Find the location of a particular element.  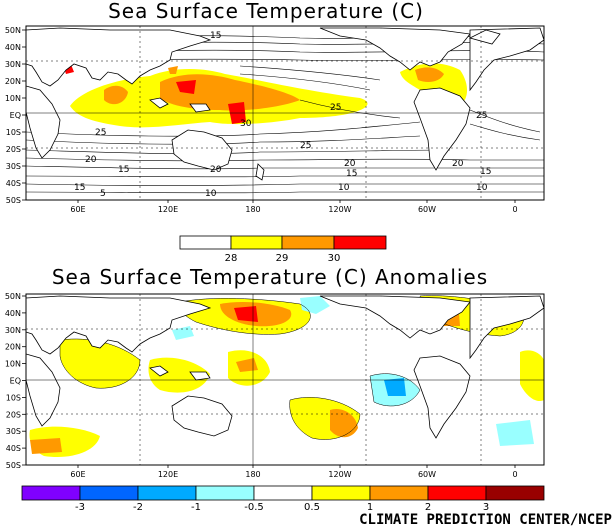

cb-anom-label: -0.5 is located at coordinates (254, 507).